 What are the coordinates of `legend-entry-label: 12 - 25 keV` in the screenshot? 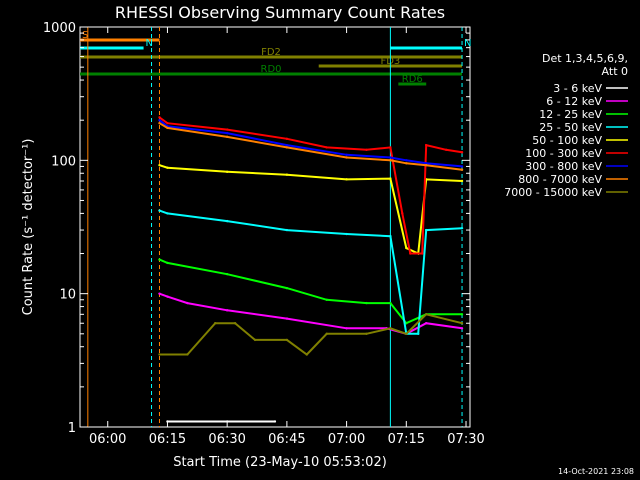 It's located at (570, 114).